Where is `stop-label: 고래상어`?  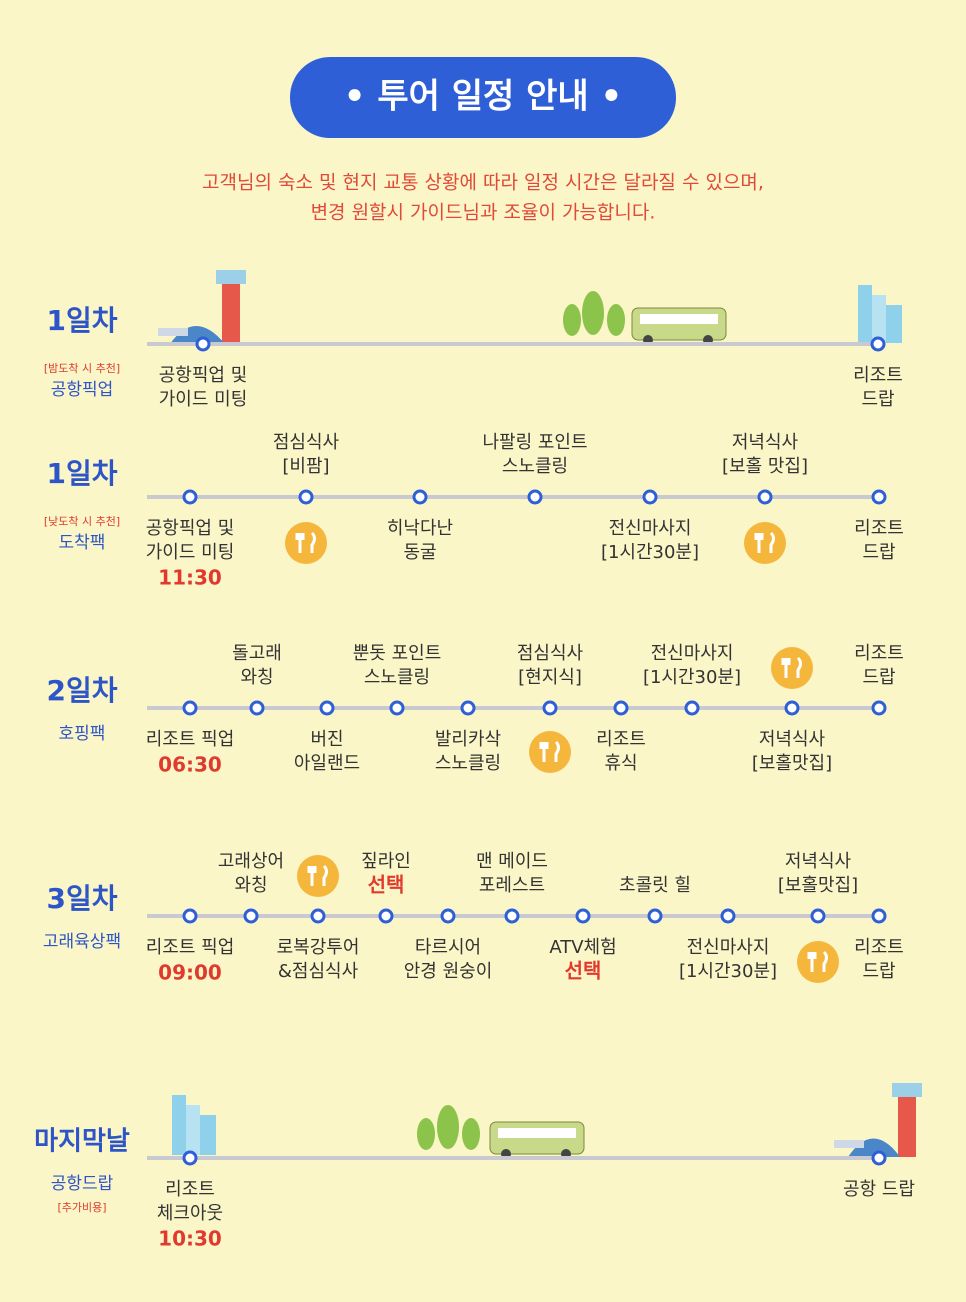 stop-label: 고래상어 is located at coordinates (251, 861).